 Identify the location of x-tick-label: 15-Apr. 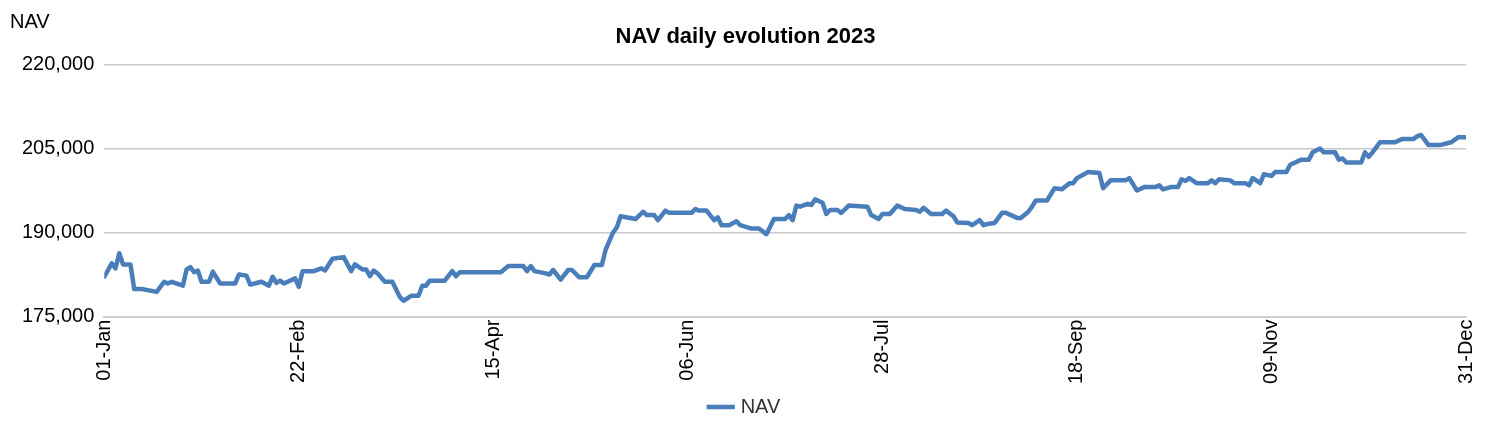
(491, 349).